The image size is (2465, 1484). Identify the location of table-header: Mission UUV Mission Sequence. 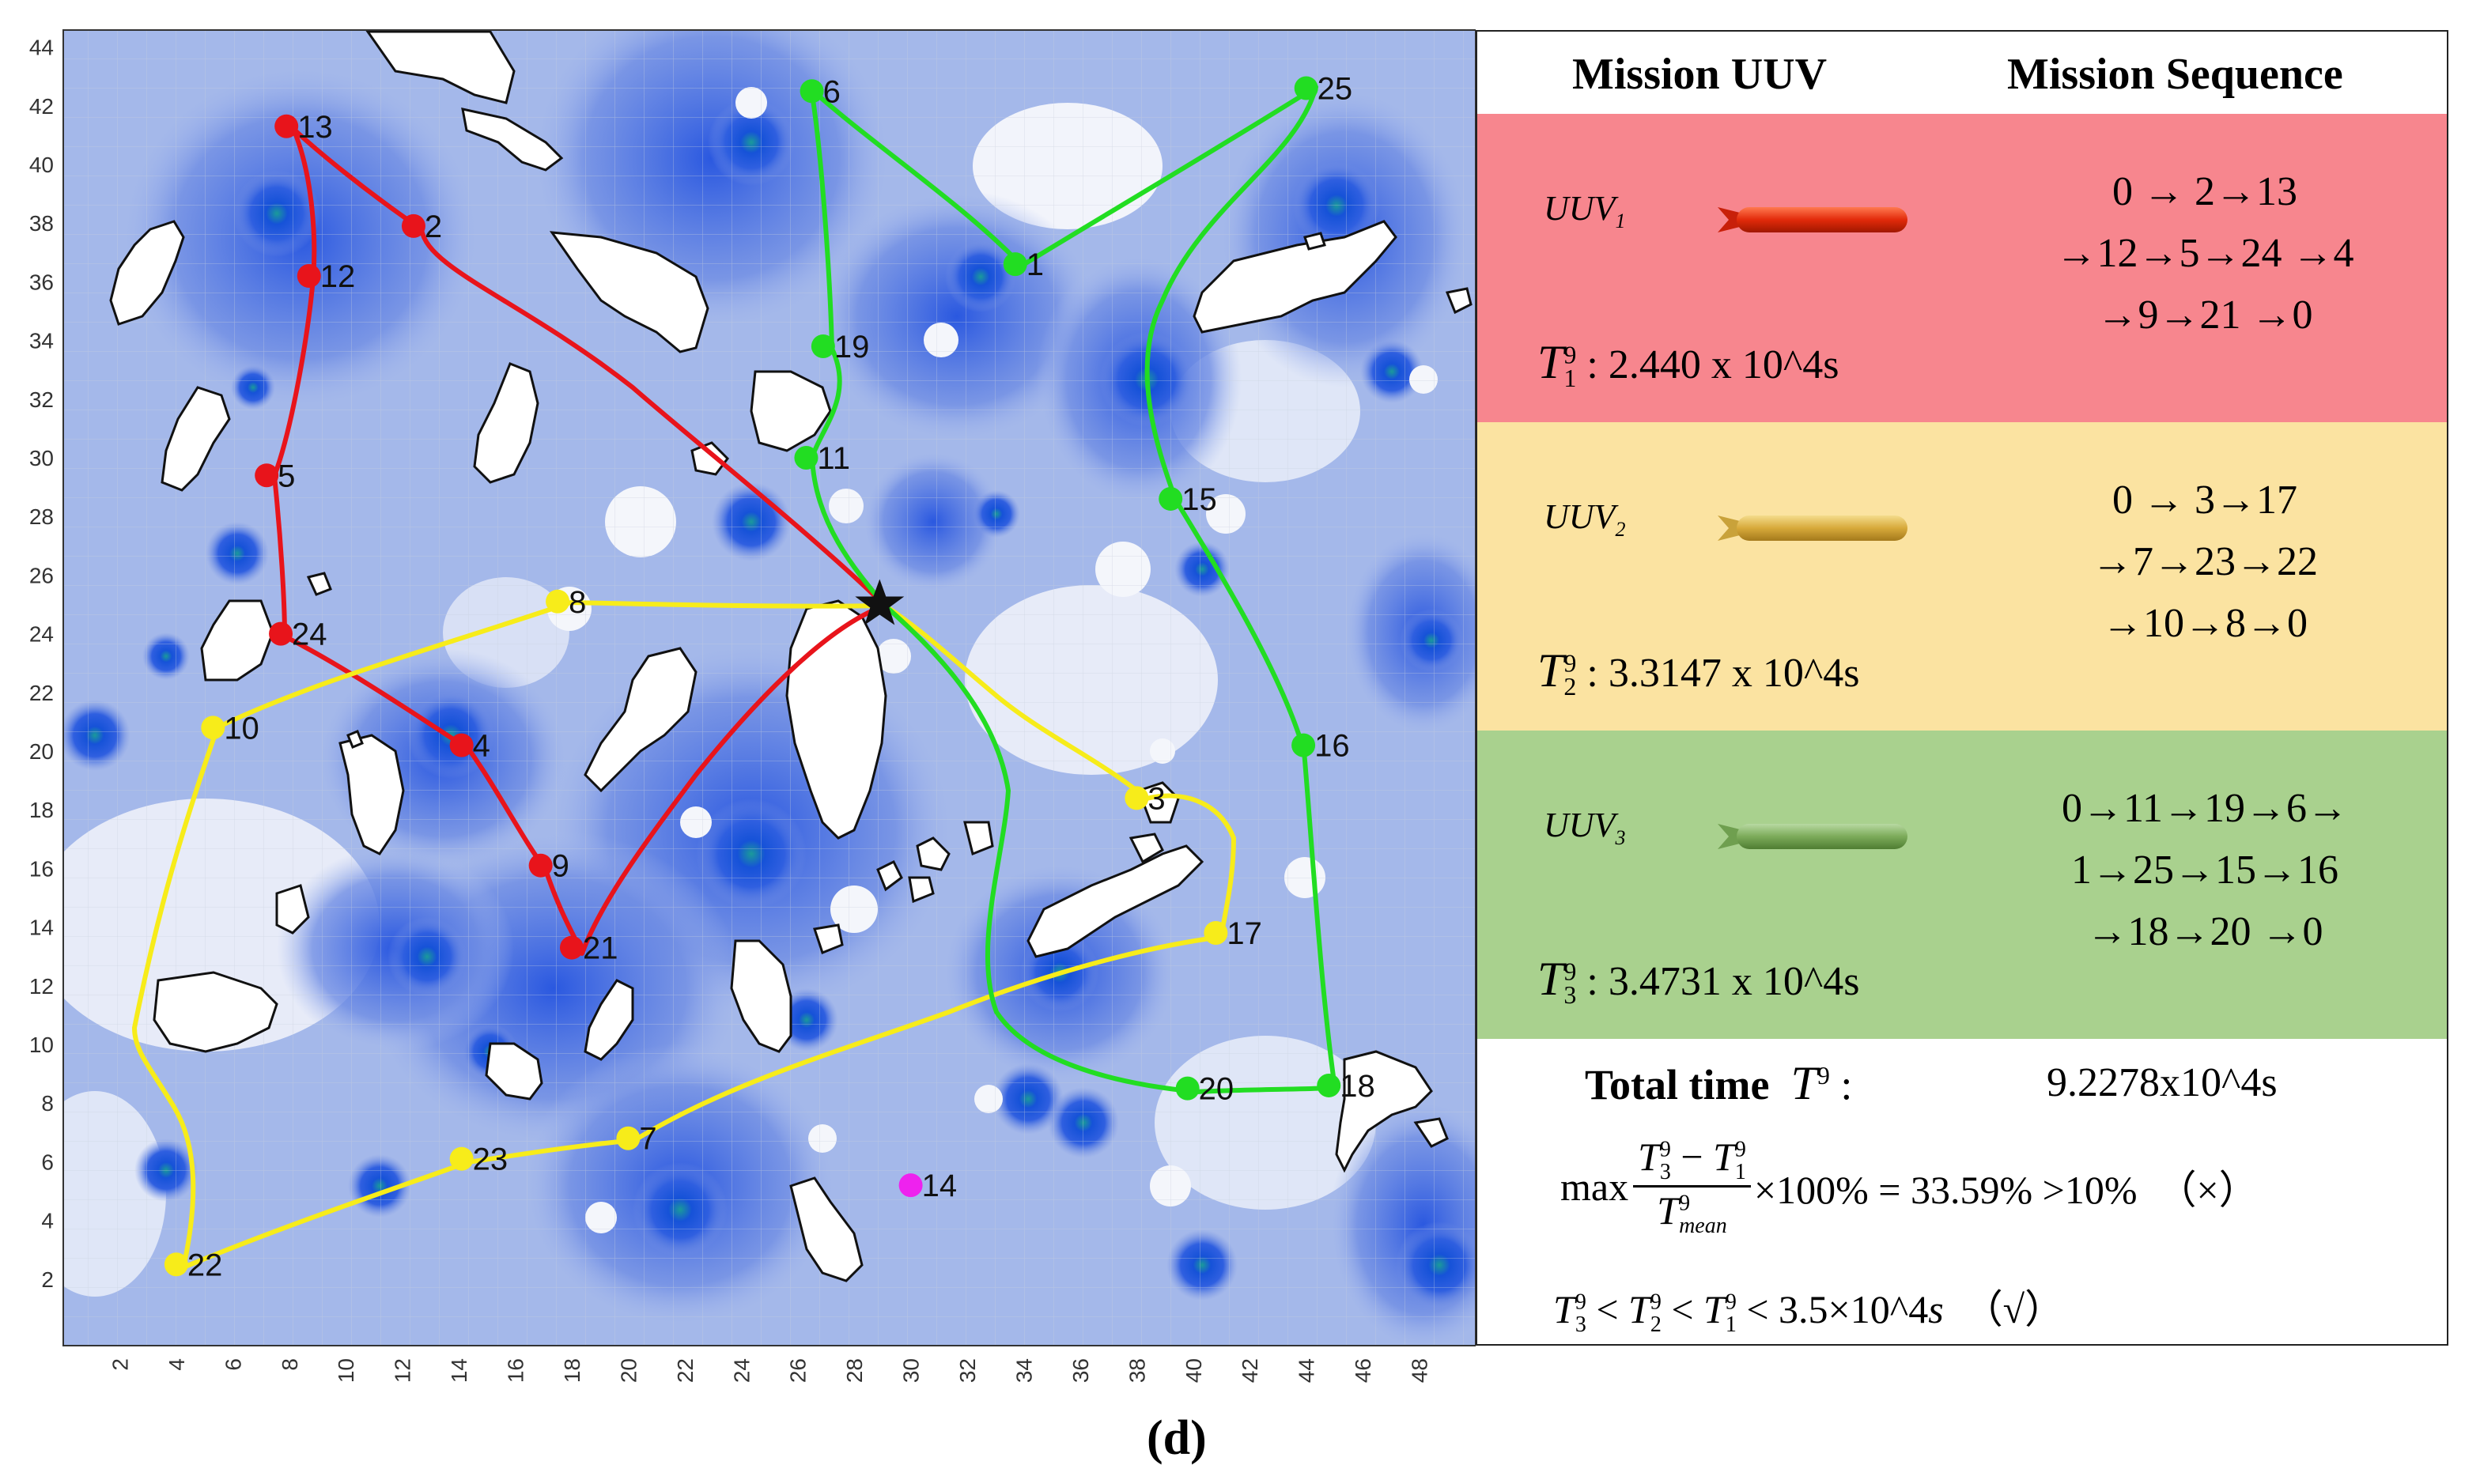
(1962, 73).